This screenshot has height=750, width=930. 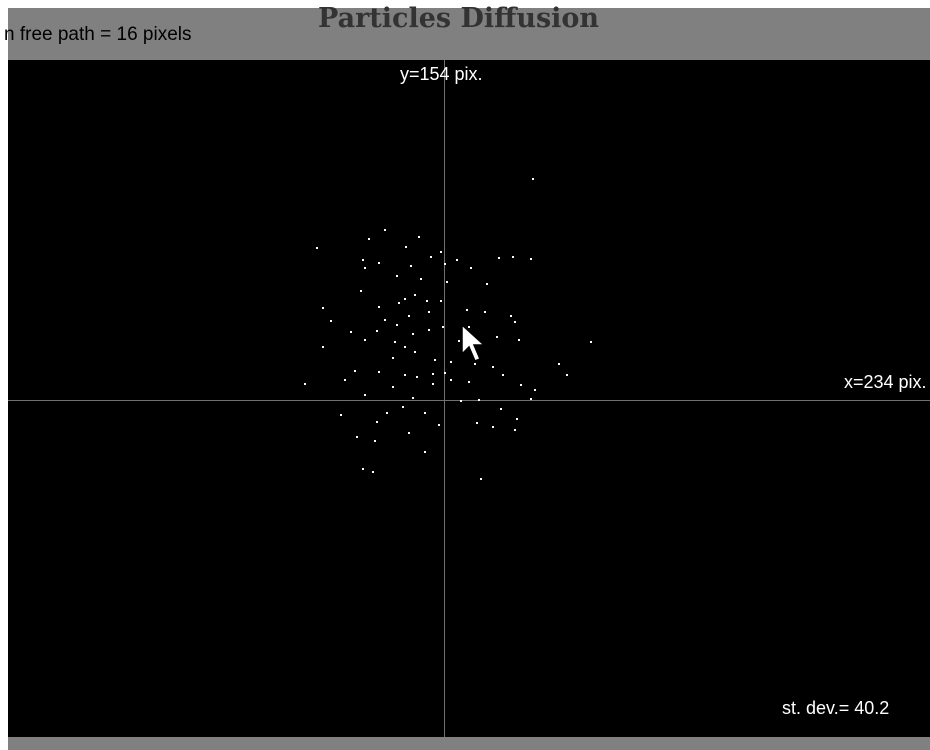 I want to click on bottom-bar, so click(x=469, y=743).